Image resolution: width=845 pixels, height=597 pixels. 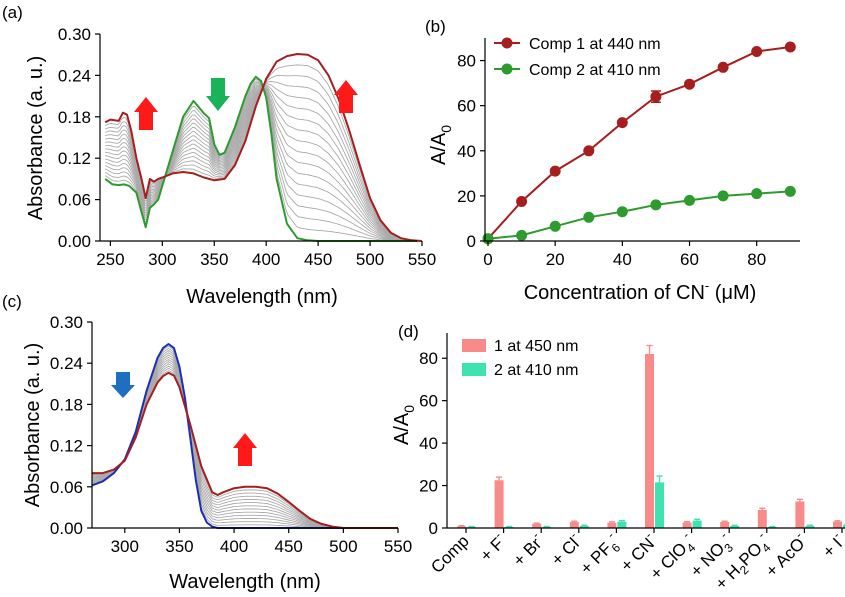 What do you see at coordinates (428, 401) in the screenshot?
I see `panel-d-y-tick-label: 60` at bounding box center [428, 401].